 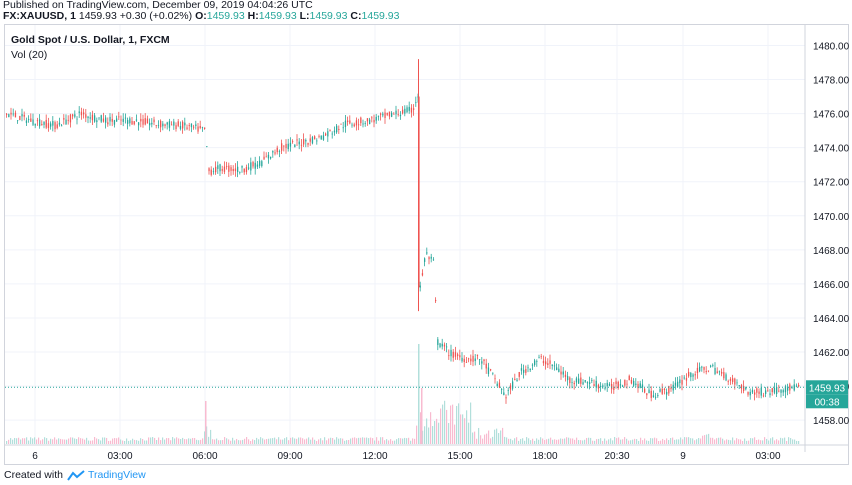 What do you see at coordinates (90, 40) in the screenshot?
I see `legend-title: Gold Spot / U.S. Dollar, 1, FXCM` at bounding box center [90, 40].